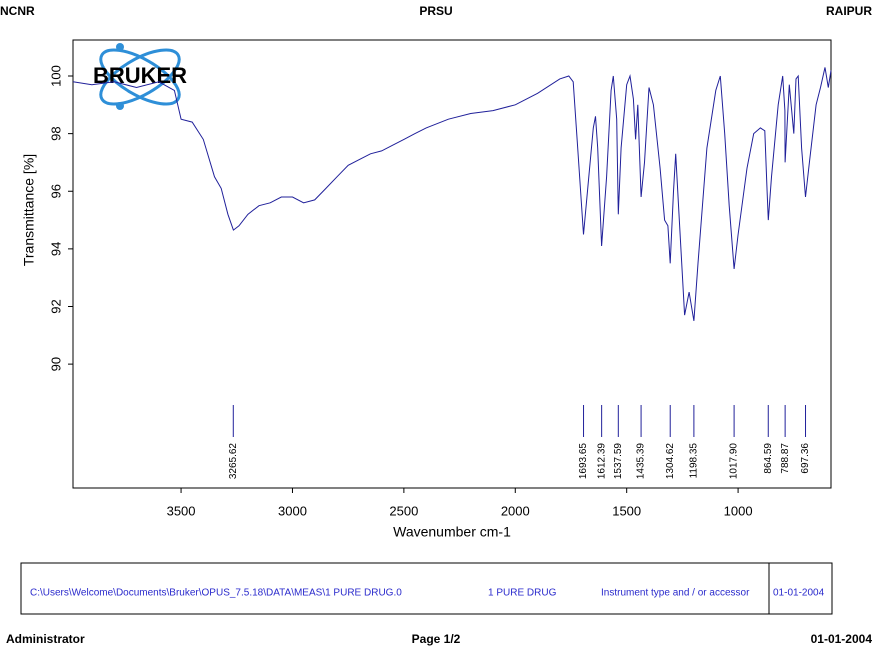 The width and height of the screenshot is (872, 648). Describe the element at coordinates (849, 11) in the screenshot. I see `header-right: RAIPUR` at that location.